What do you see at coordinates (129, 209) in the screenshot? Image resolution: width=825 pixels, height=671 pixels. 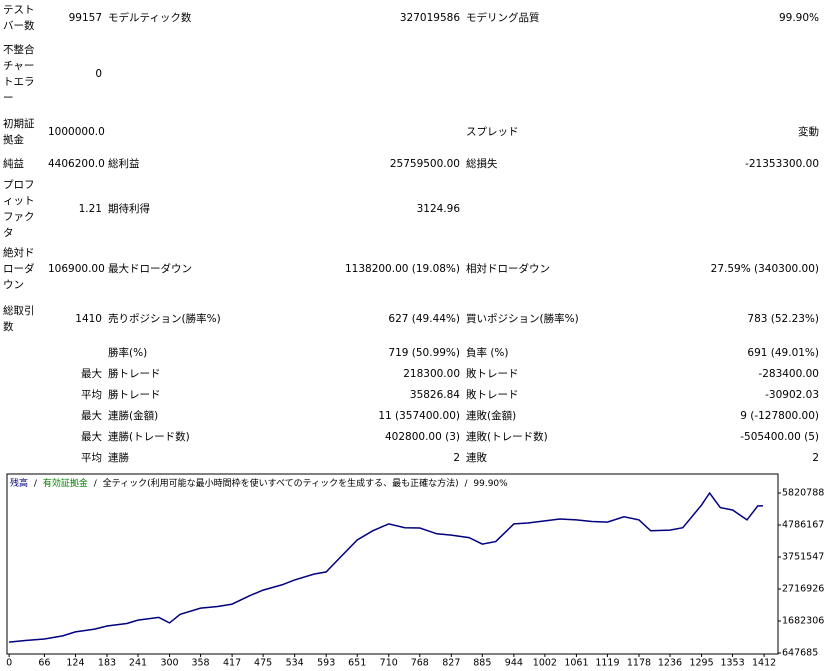 I see `field-label: 期待利得` at bounding box center [129, 209].